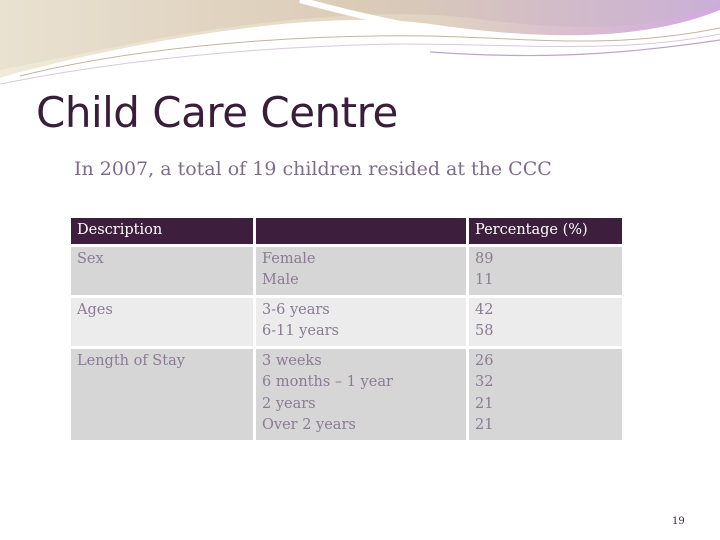 The height and width of the screenshot is (540, 720). I want to click on category-value: 2 years, so click(289, 403).